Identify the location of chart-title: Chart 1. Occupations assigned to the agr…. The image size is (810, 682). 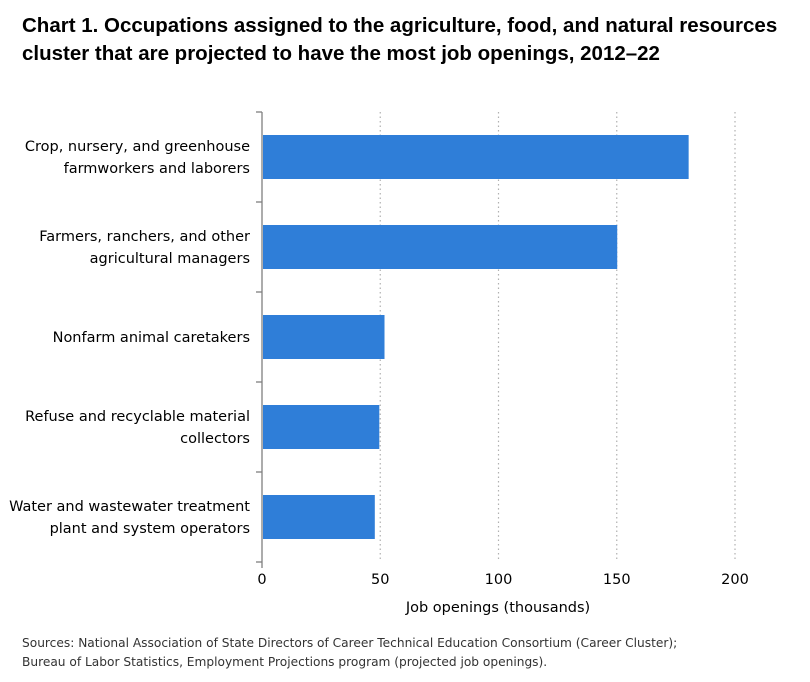
(400, 39).